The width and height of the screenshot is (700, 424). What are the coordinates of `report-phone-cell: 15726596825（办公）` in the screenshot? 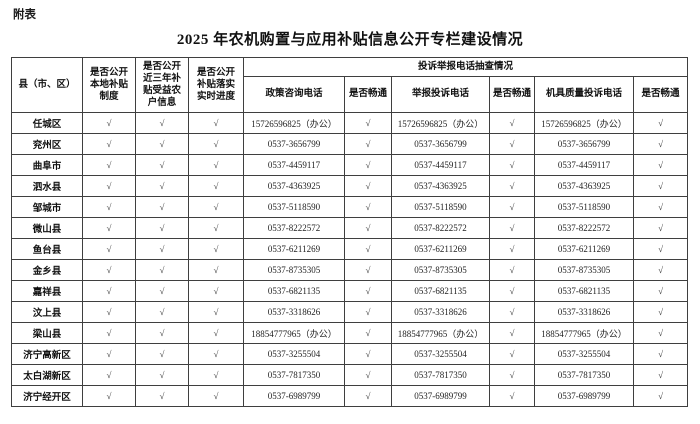 It's located at (440, 123).